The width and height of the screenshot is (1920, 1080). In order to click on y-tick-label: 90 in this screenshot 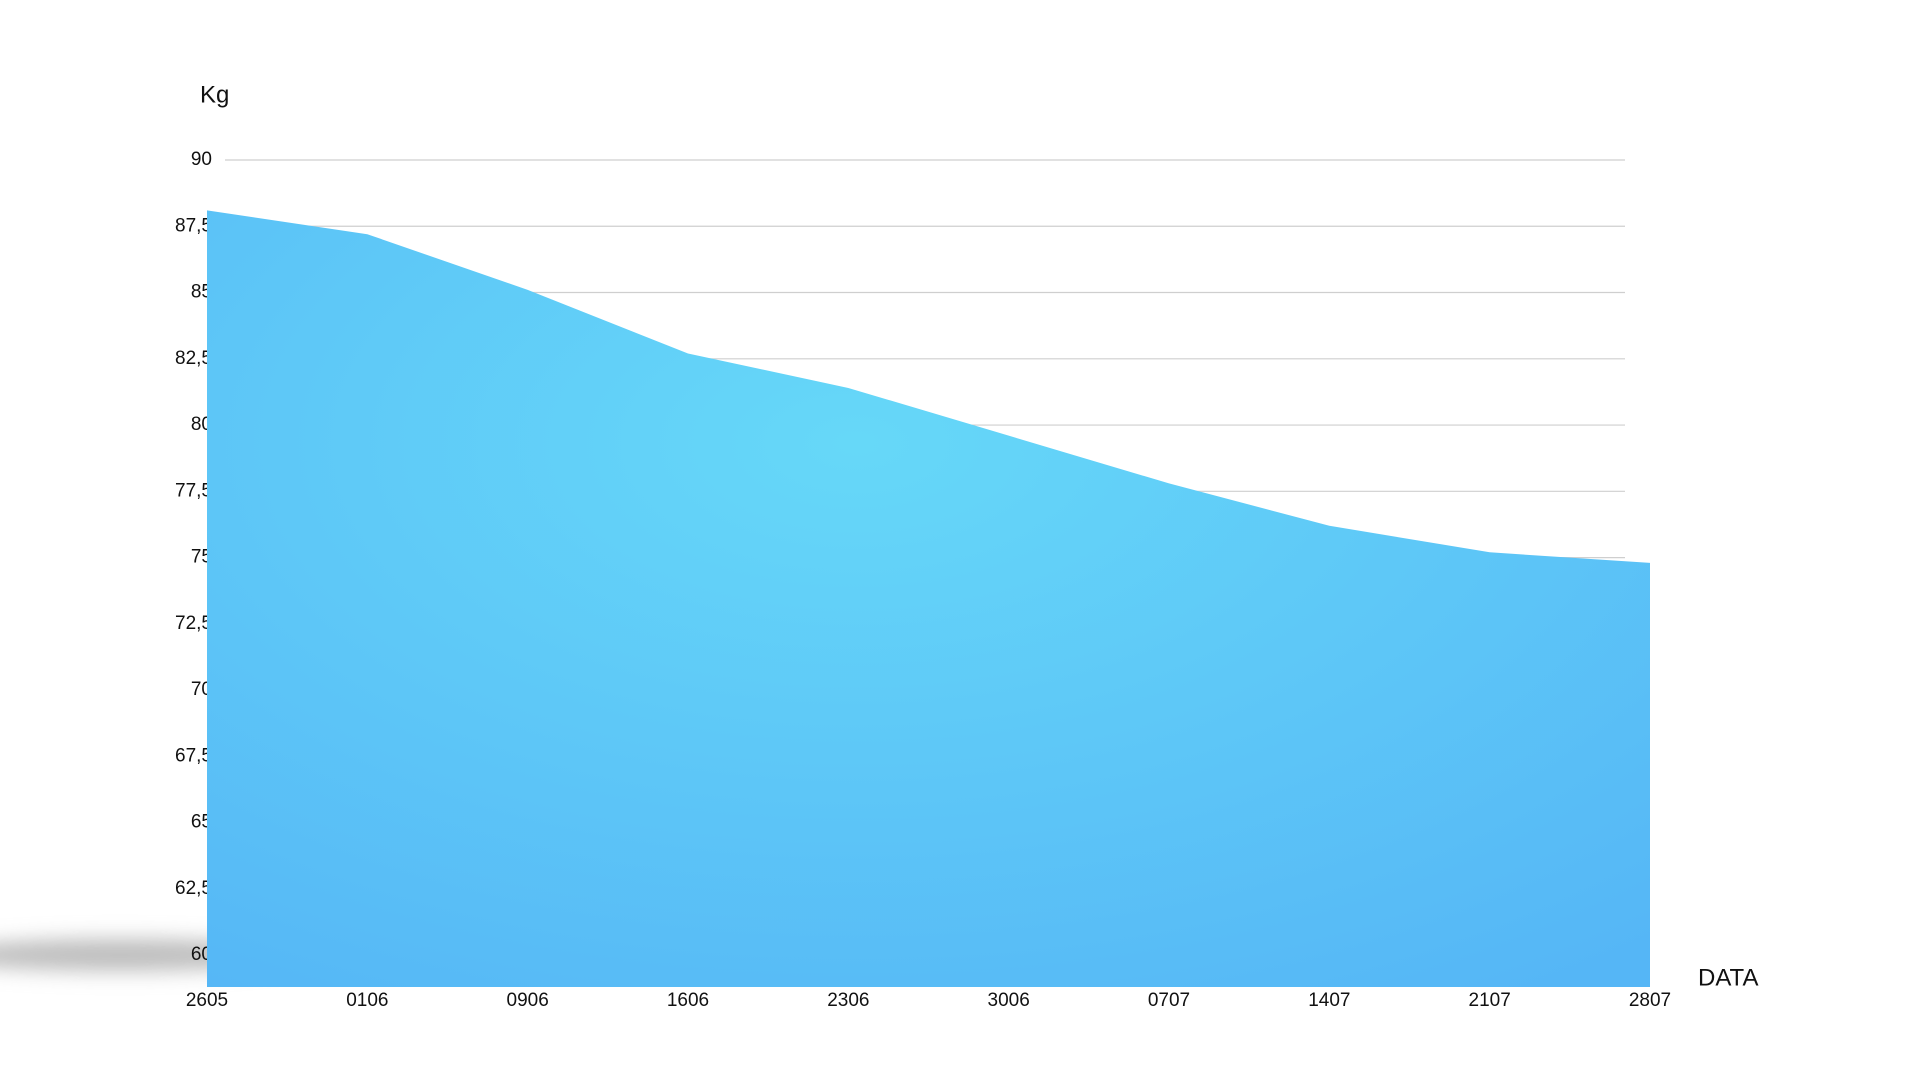, I will do `click(201, 159)`.